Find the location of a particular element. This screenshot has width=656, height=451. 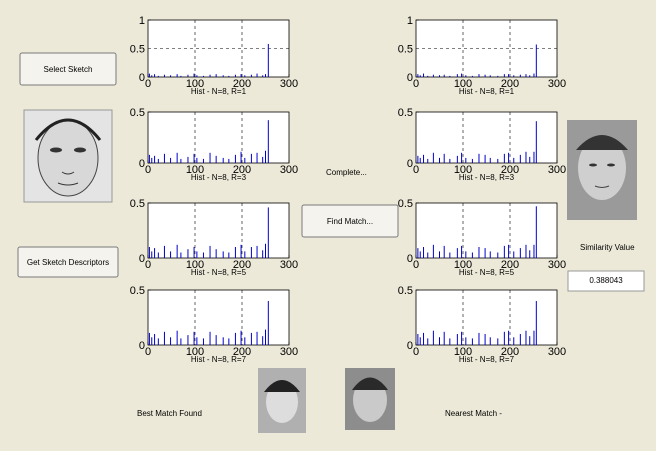

get-descriptors-button: Get Sketch Descriptors is located at coordinates (68, 262).